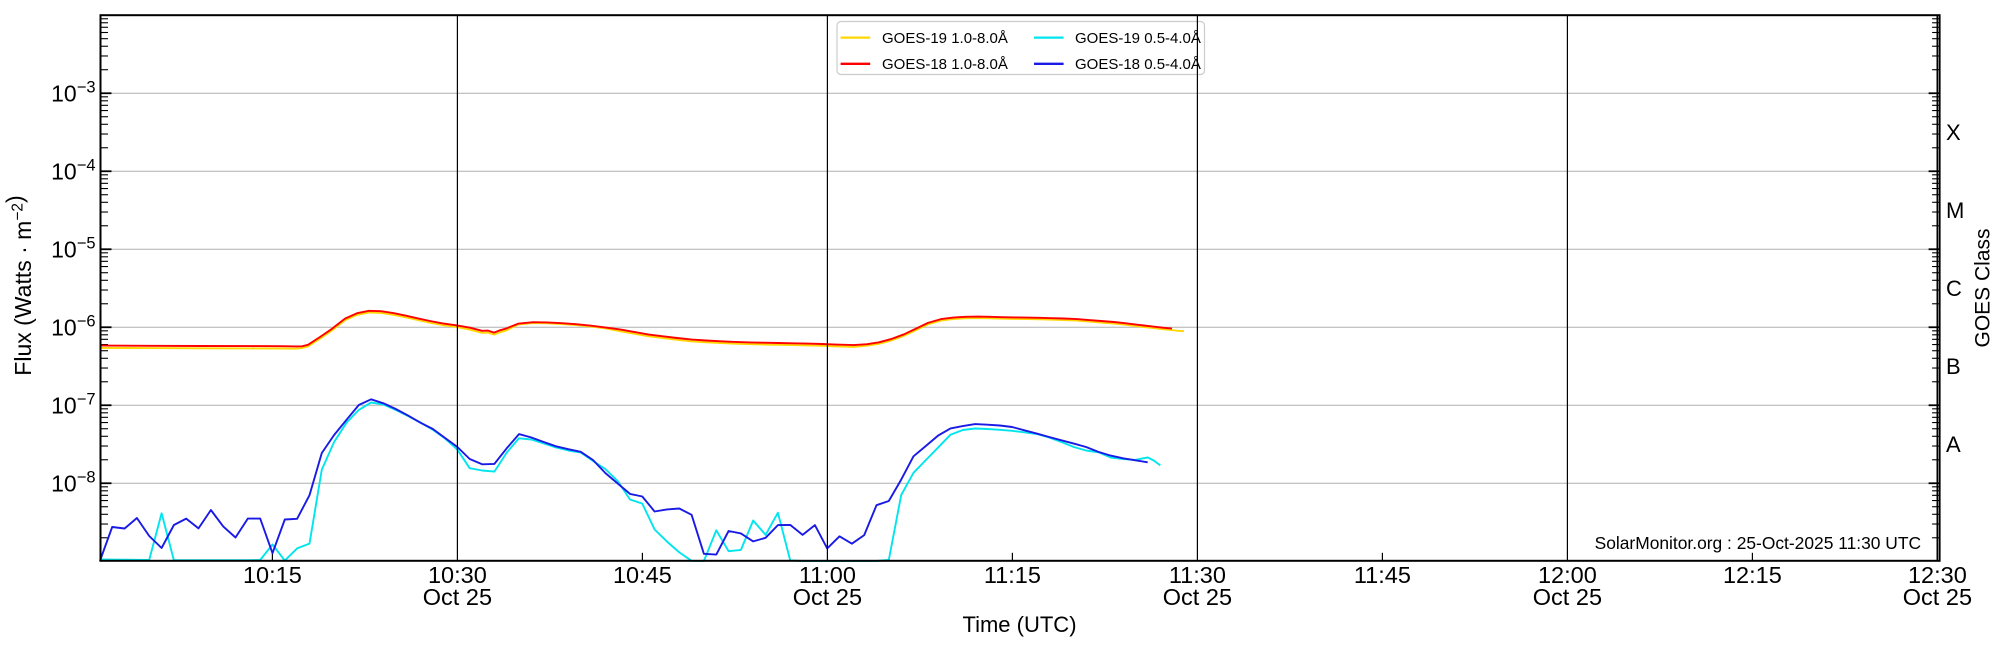  Describe the element at coordinates (1752, 575) in the screenshot. I see `svg-text: 12:15` at that location.